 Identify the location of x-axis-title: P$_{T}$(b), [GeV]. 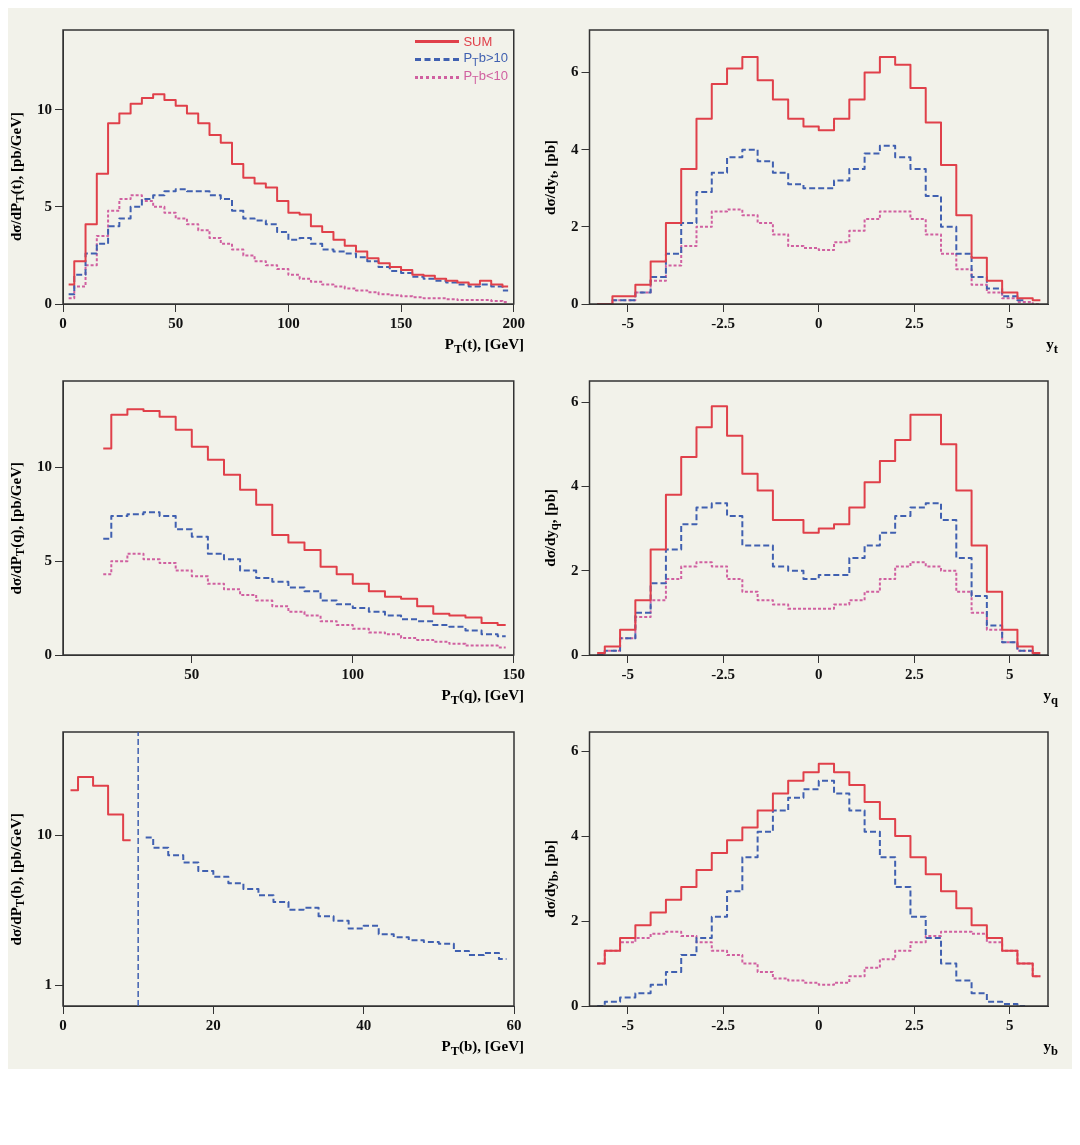
(482, 1048).